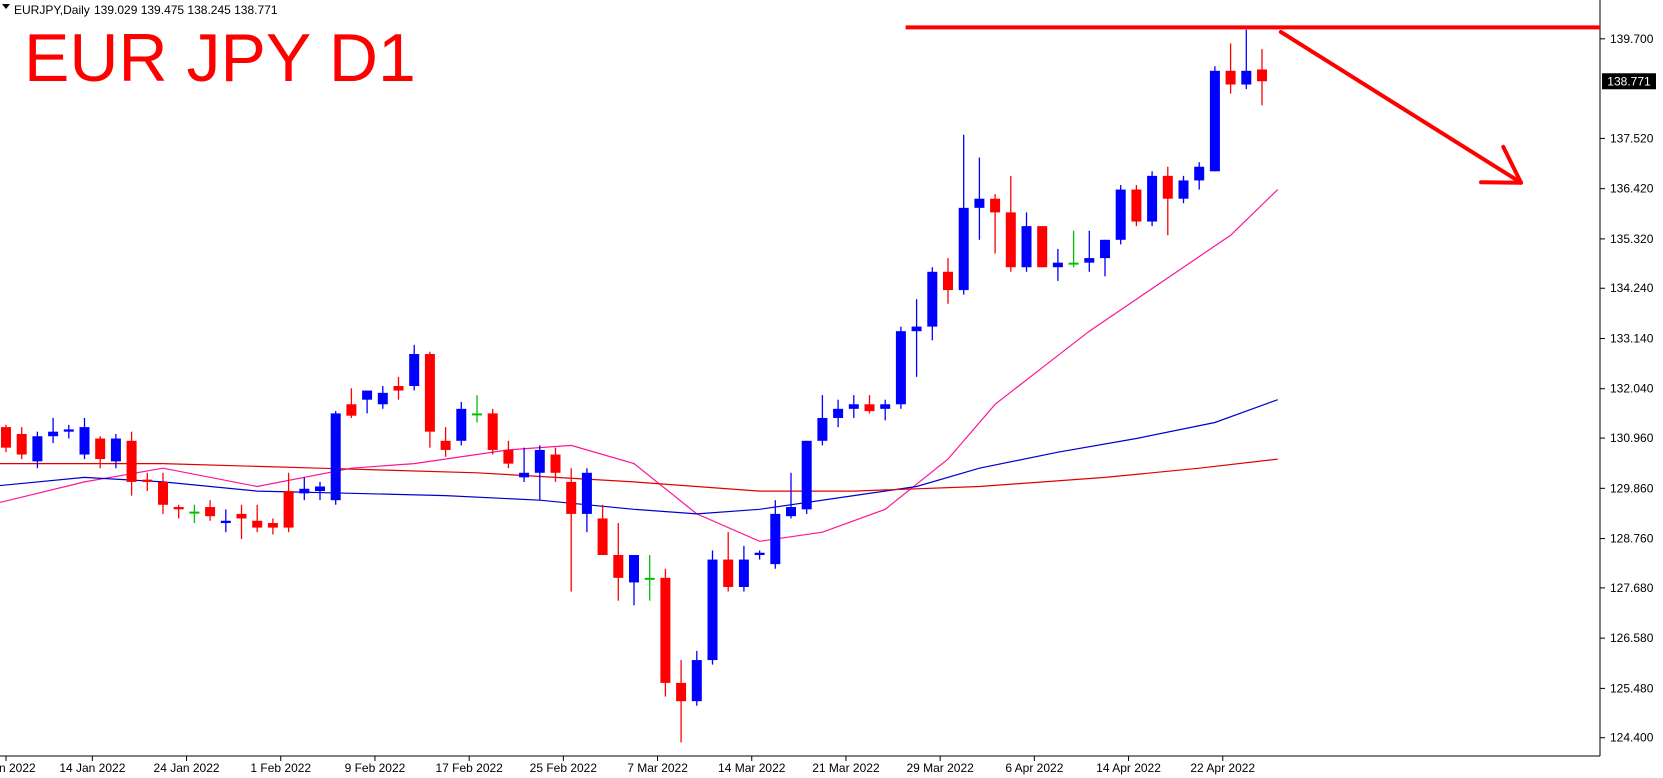 This screenshot has width=1663, height=778. Describe the element at coordinates (92, 768) in the screenshot. I see `time-tick-label: 14 Jan 2022` at that location.